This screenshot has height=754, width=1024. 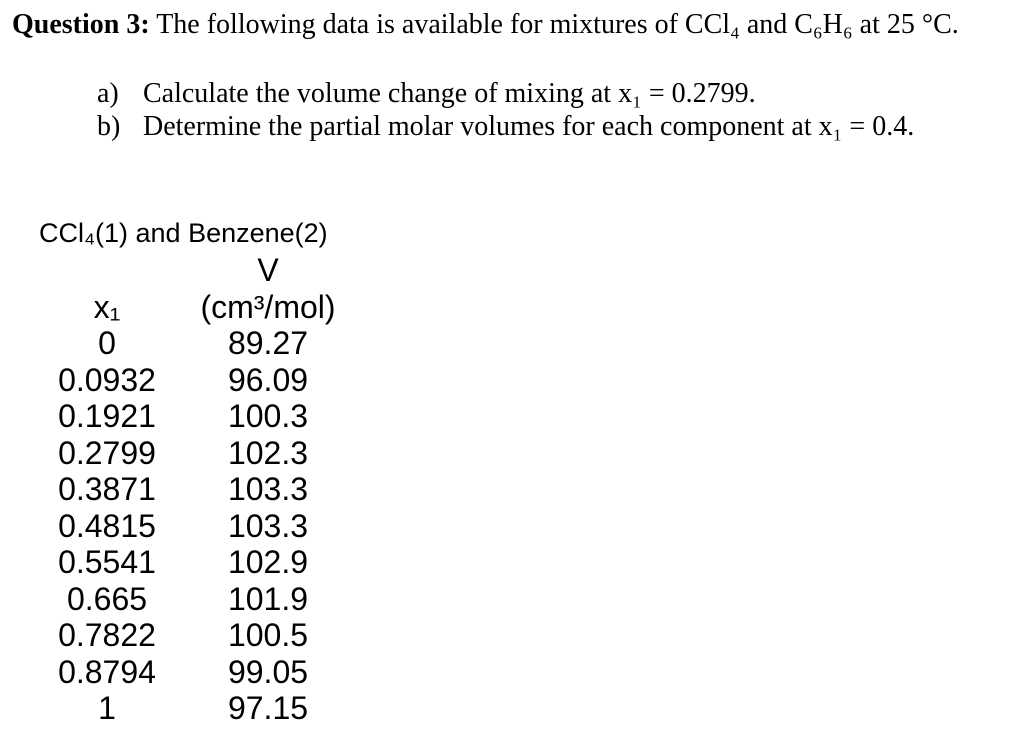 What do you see at coordinates (268, 562) in the screenshot?
I see `cell-v: 102.9` at bounding box center [268, 562].